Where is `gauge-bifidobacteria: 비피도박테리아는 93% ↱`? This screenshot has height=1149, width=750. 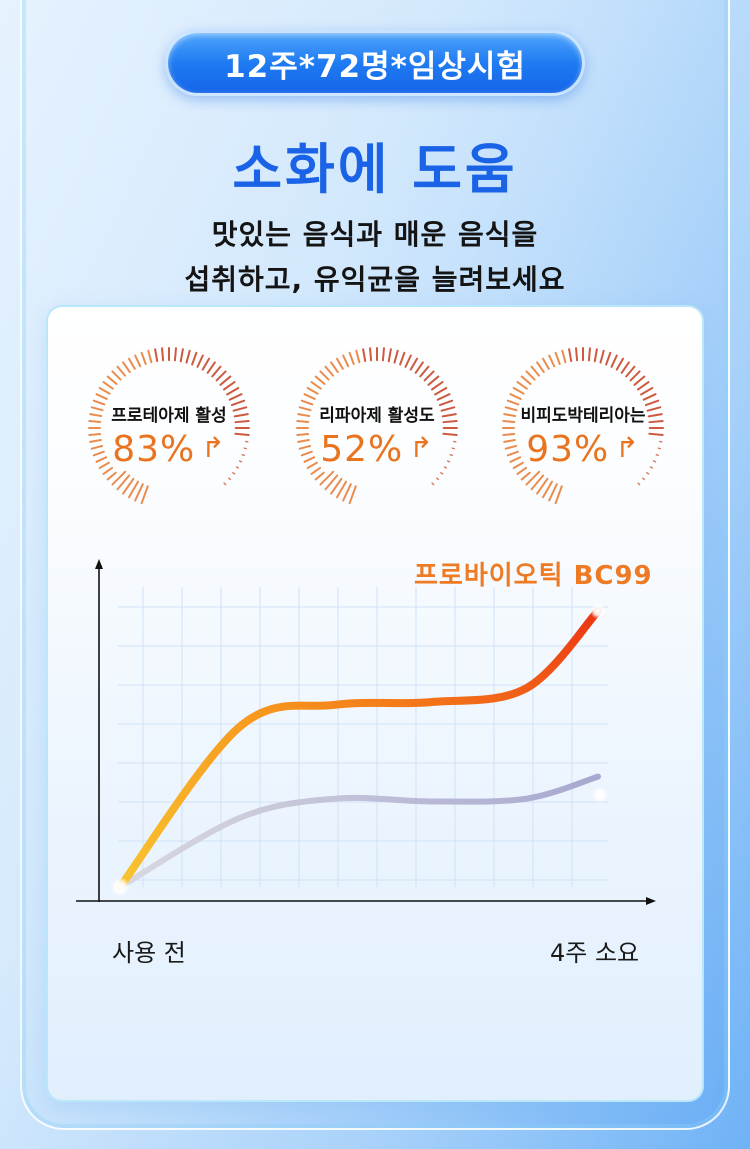
gauge-bifidobacteria: 비피도박테리아는 93% ↱ is located at coordinates (583, 428).